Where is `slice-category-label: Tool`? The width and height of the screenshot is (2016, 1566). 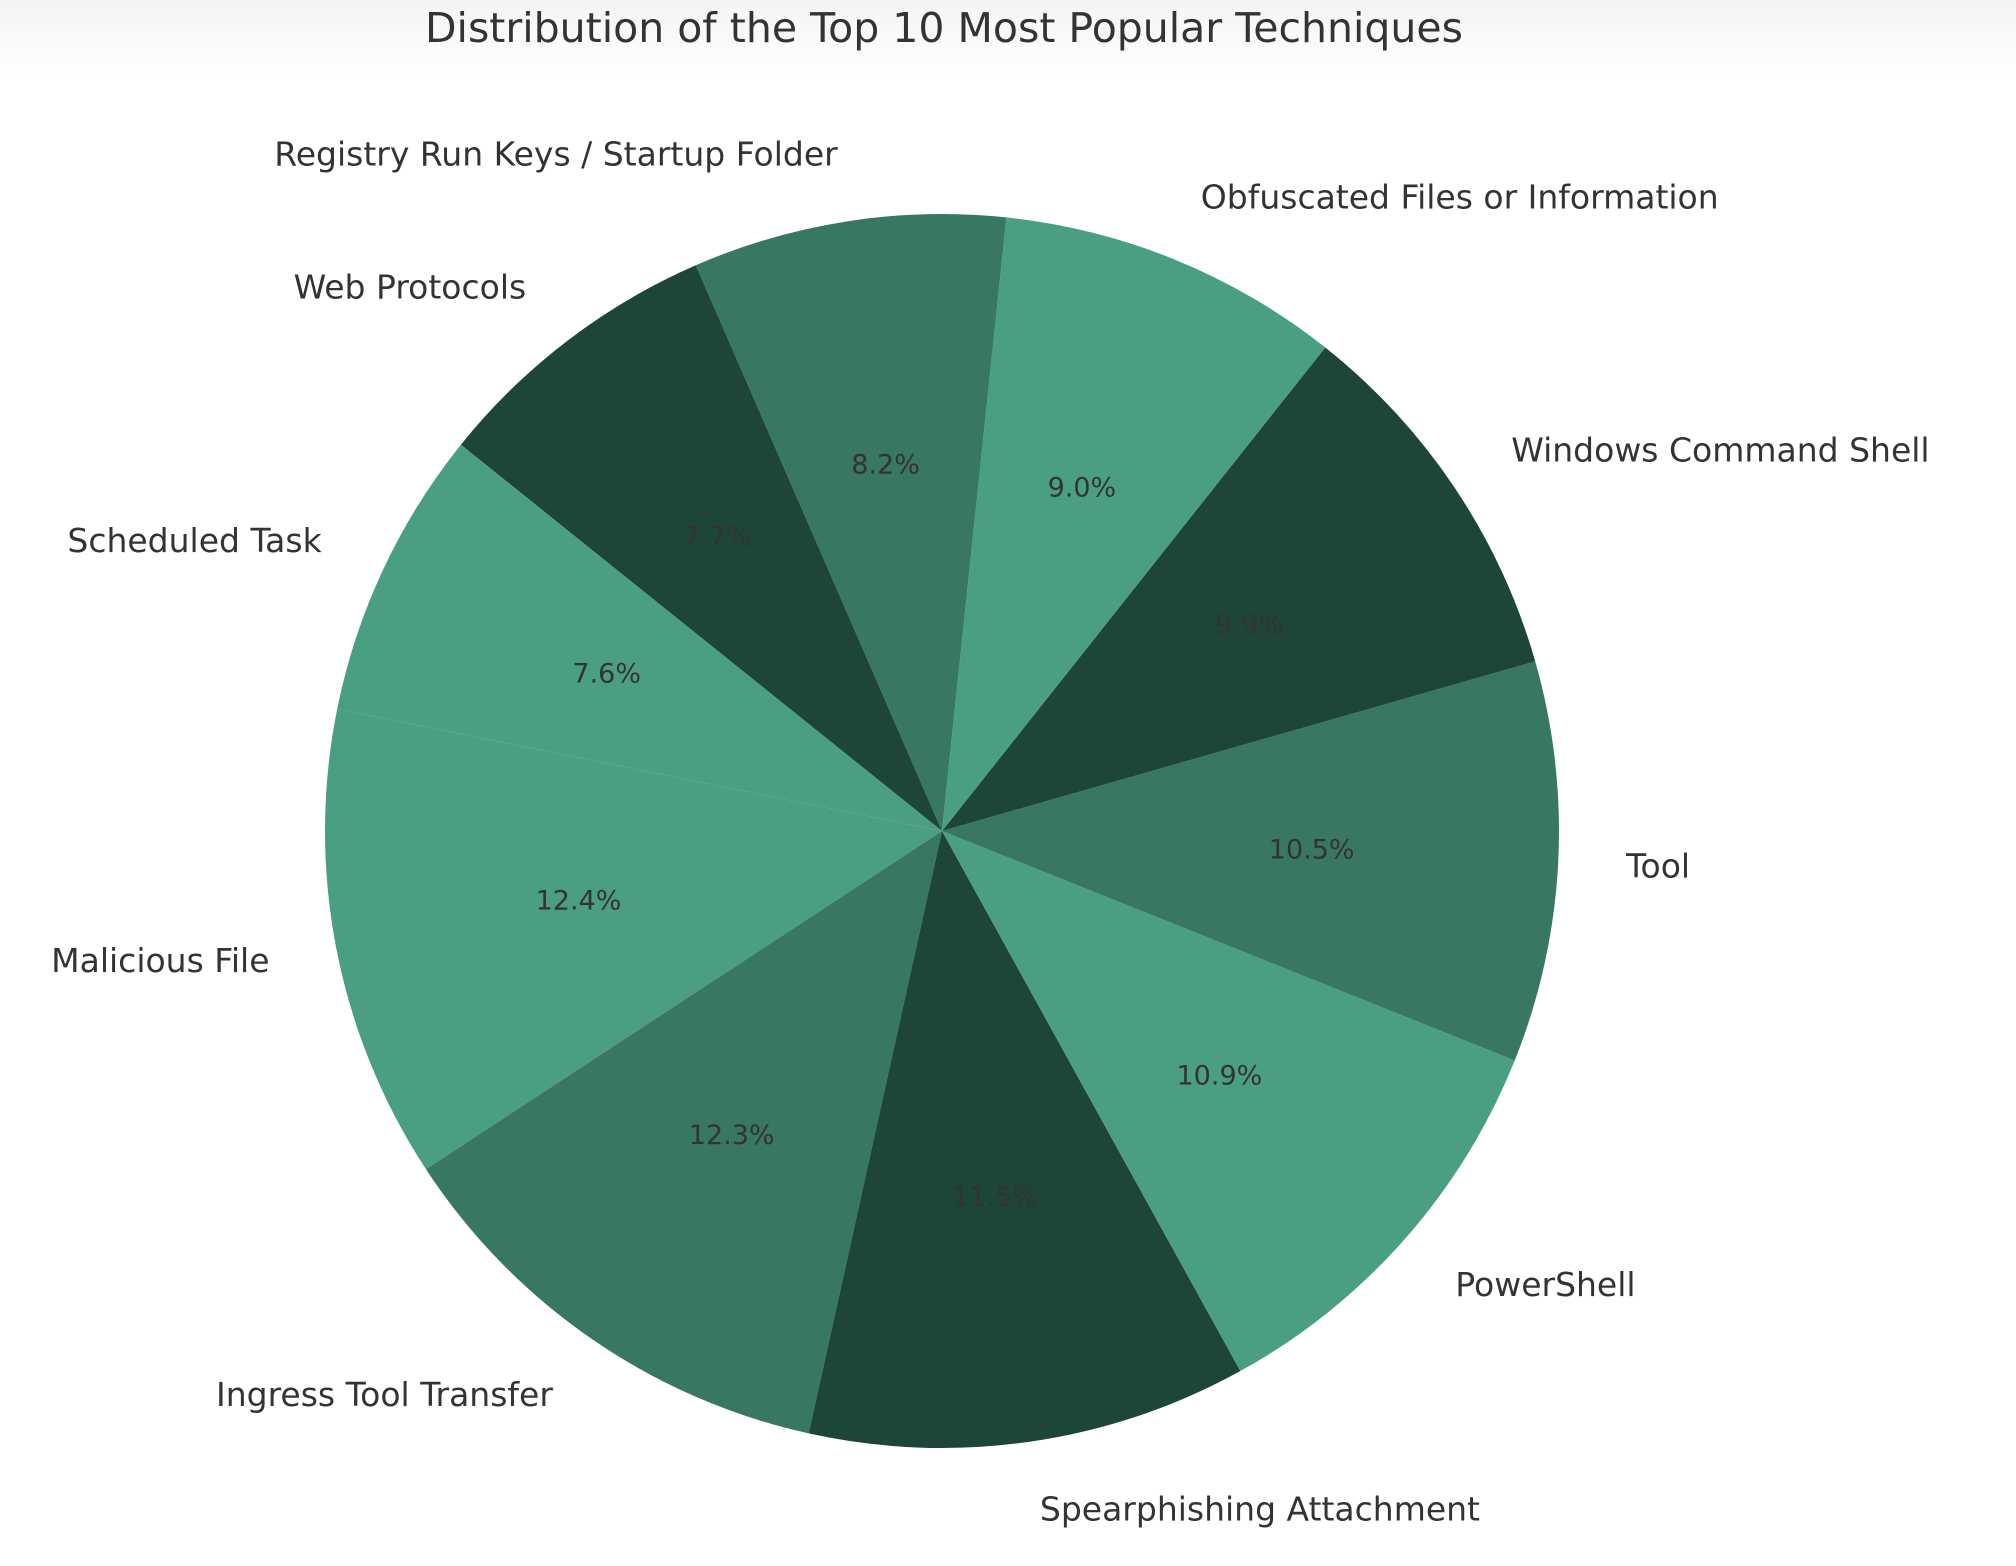
slice-category-label: Tool is located at coordinates (1657, 866).